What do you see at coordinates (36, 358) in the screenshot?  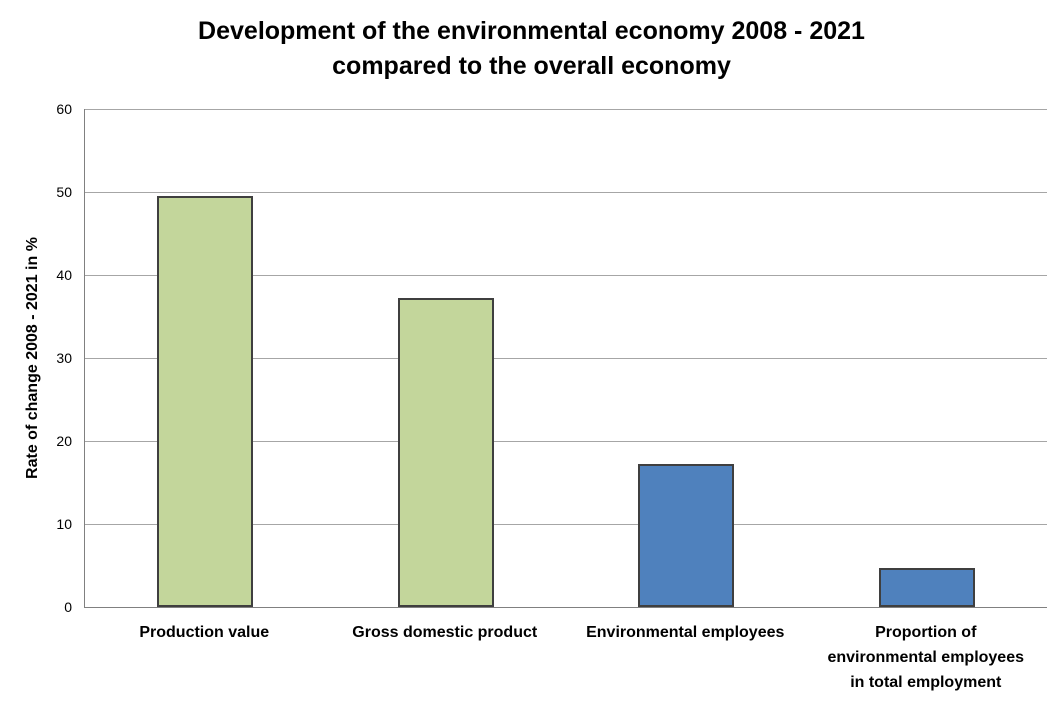 I see `y-axis-tick-labels: 0 10 20 30 40 50 60` at bounding box center [36, 358].